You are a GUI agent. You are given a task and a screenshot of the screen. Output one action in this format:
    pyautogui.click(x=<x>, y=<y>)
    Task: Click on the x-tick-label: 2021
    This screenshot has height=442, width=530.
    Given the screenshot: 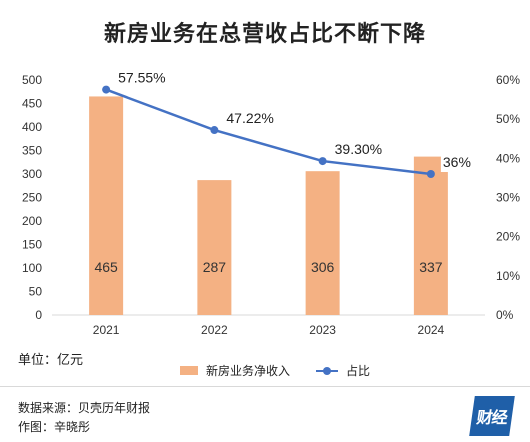 What is the action you would take?
    pyautogui.click(x=106, y=330)
    